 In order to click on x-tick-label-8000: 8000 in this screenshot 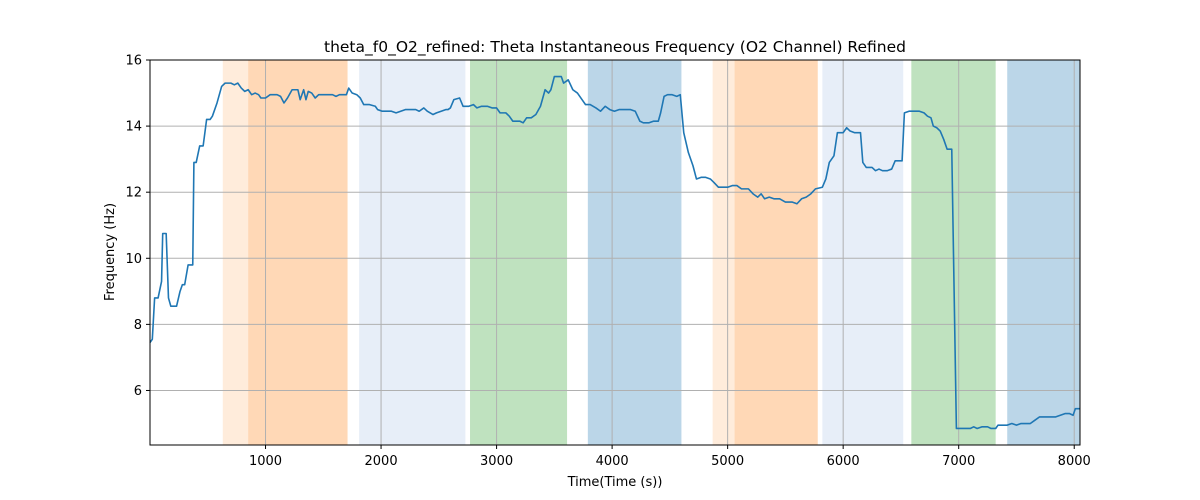, I will do `click(1074, 461)`.